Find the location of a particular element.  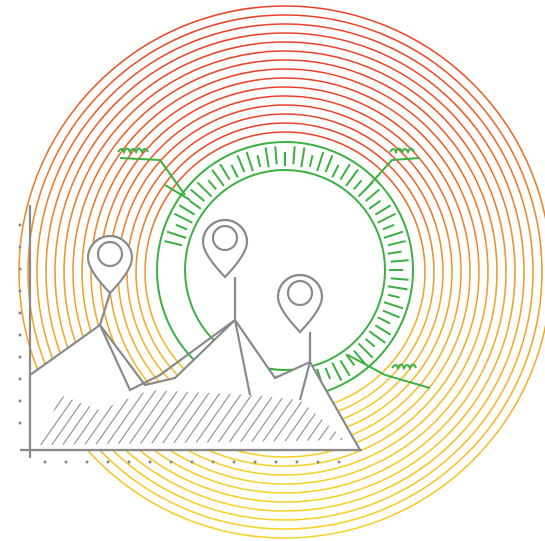

mountain-shade is located at coordinates (192, 417).